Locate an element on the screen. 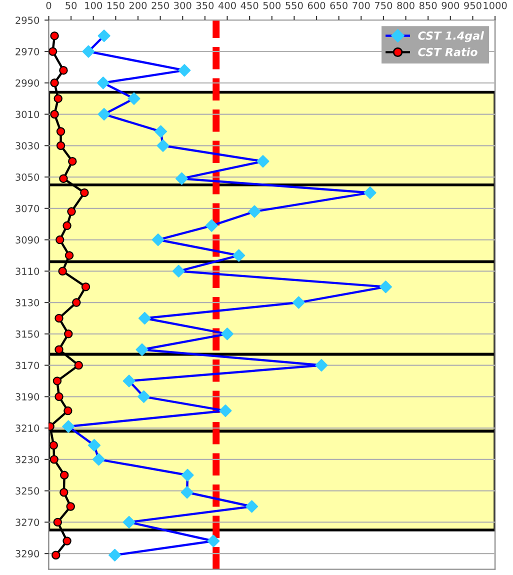 Image resolution: width=513 pixels, height=575 pixels. y-tick-label: 3210 is located at coordinates (28, 428).